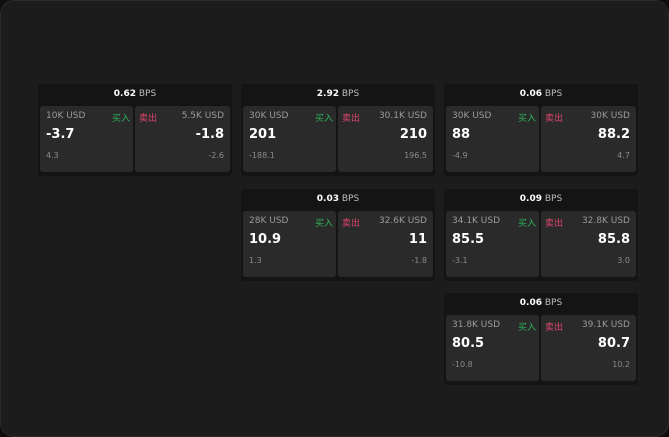  Describe the element at coordinates (402, 116) in the screenshot. I see `ask-size: 30.1K USD` at that location.